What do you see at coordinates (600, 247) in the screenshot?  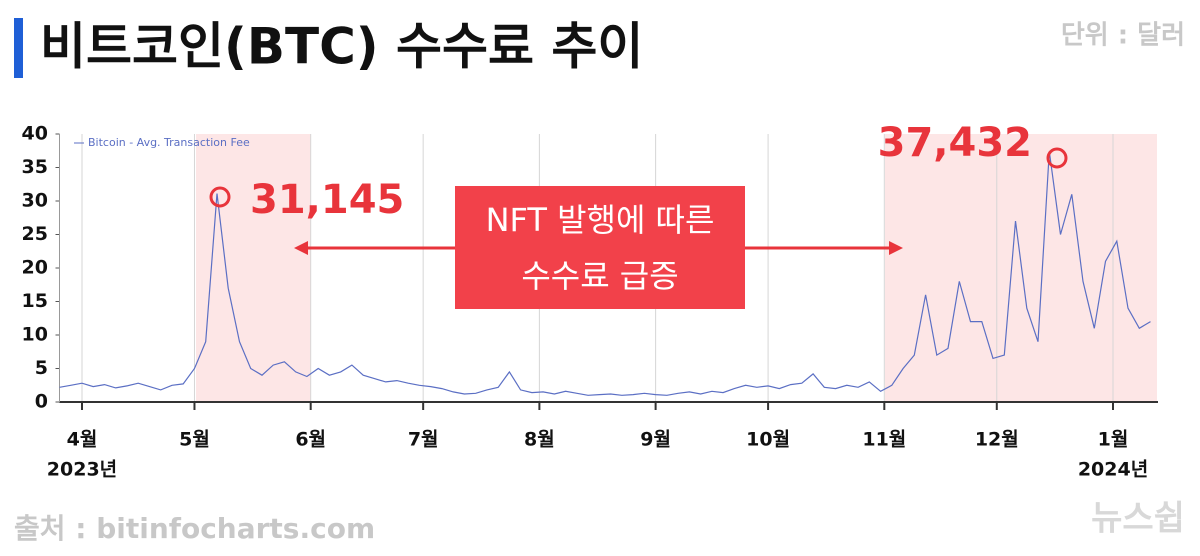 I see `callout-box` at bounding box center [600, 247].